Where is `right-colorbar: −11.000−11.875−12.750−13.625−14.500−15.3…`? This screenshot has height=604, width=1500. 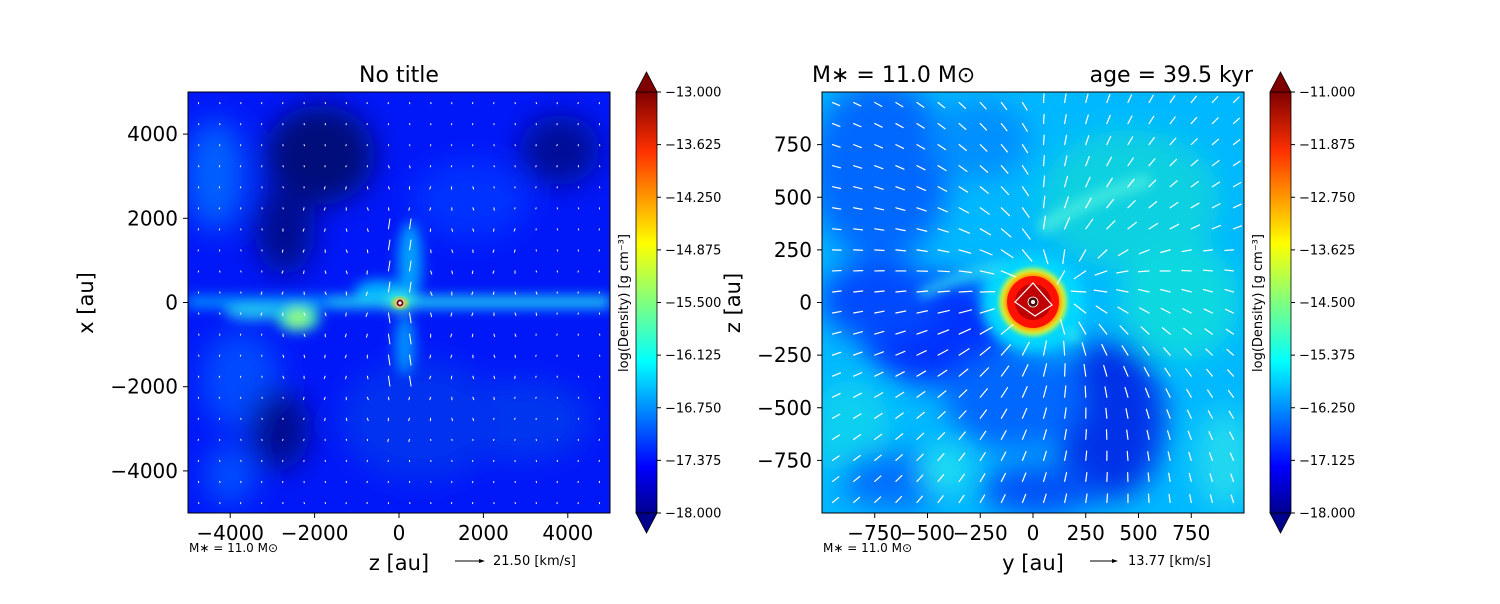 right-colorbar: −11.000−11.875−12.750−13.625−14.500−15.3… is located at coordinates (1303, 302).